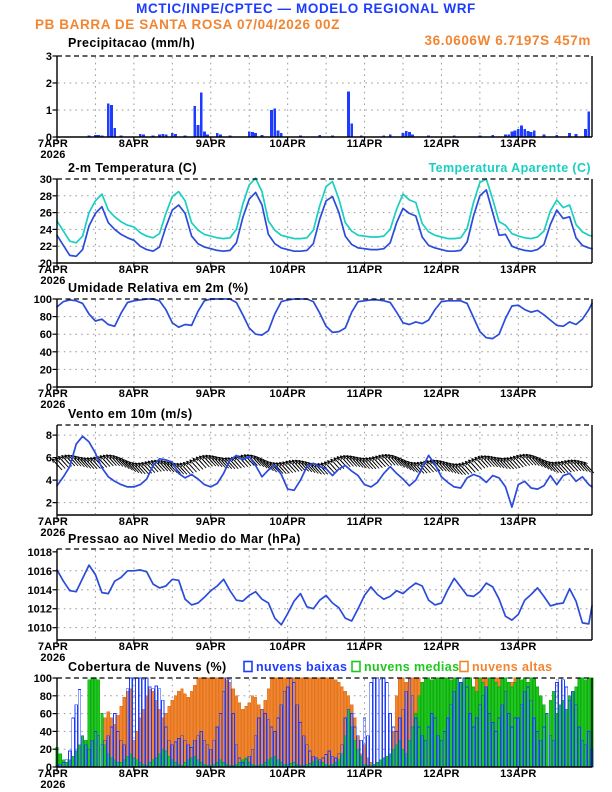  What do you see at coordinates (46, 697) in the screenshot?
I see `y-tick-label: 80` at bounding box center [46, 697].